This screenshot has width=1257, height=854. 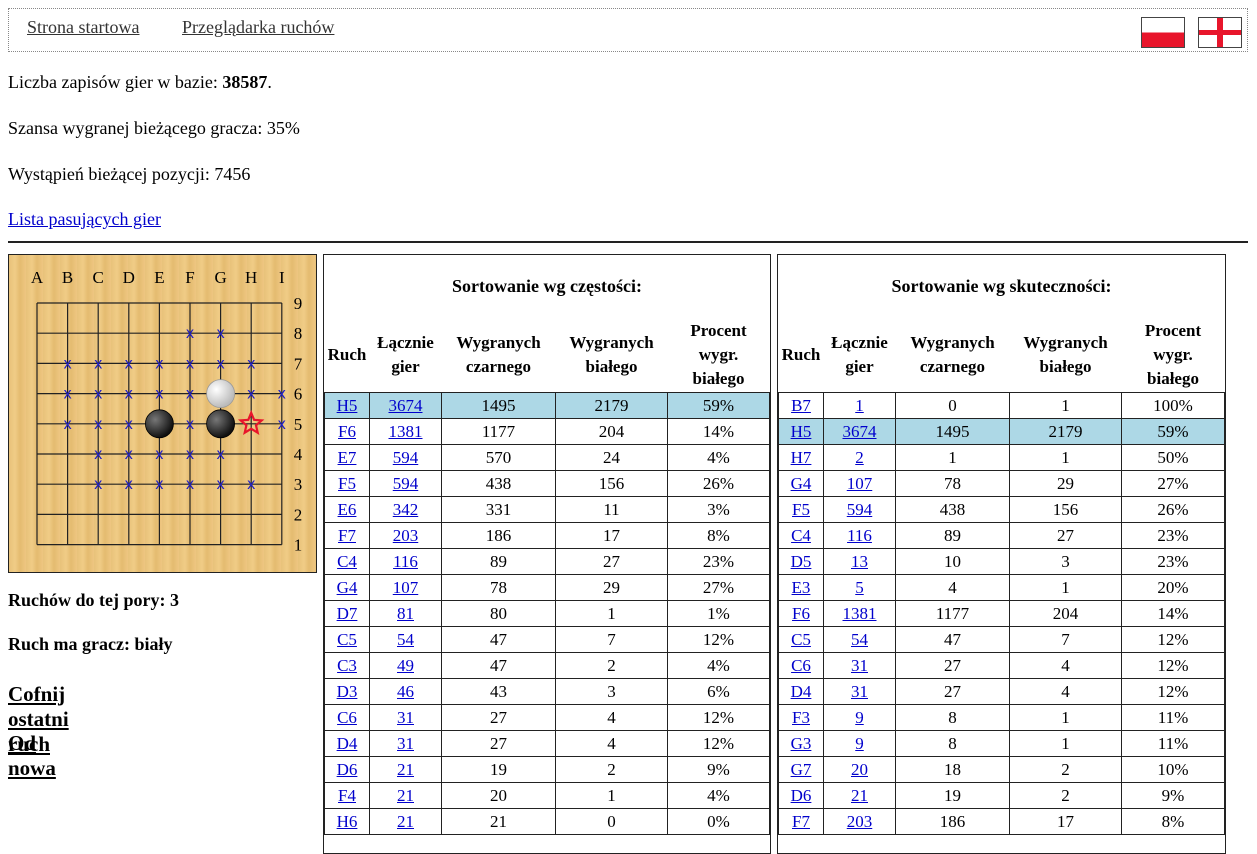 What do you see at coordinates (347, 457) in the screenshot?
I see `move-link: E7` at bounding box center [347, 457].